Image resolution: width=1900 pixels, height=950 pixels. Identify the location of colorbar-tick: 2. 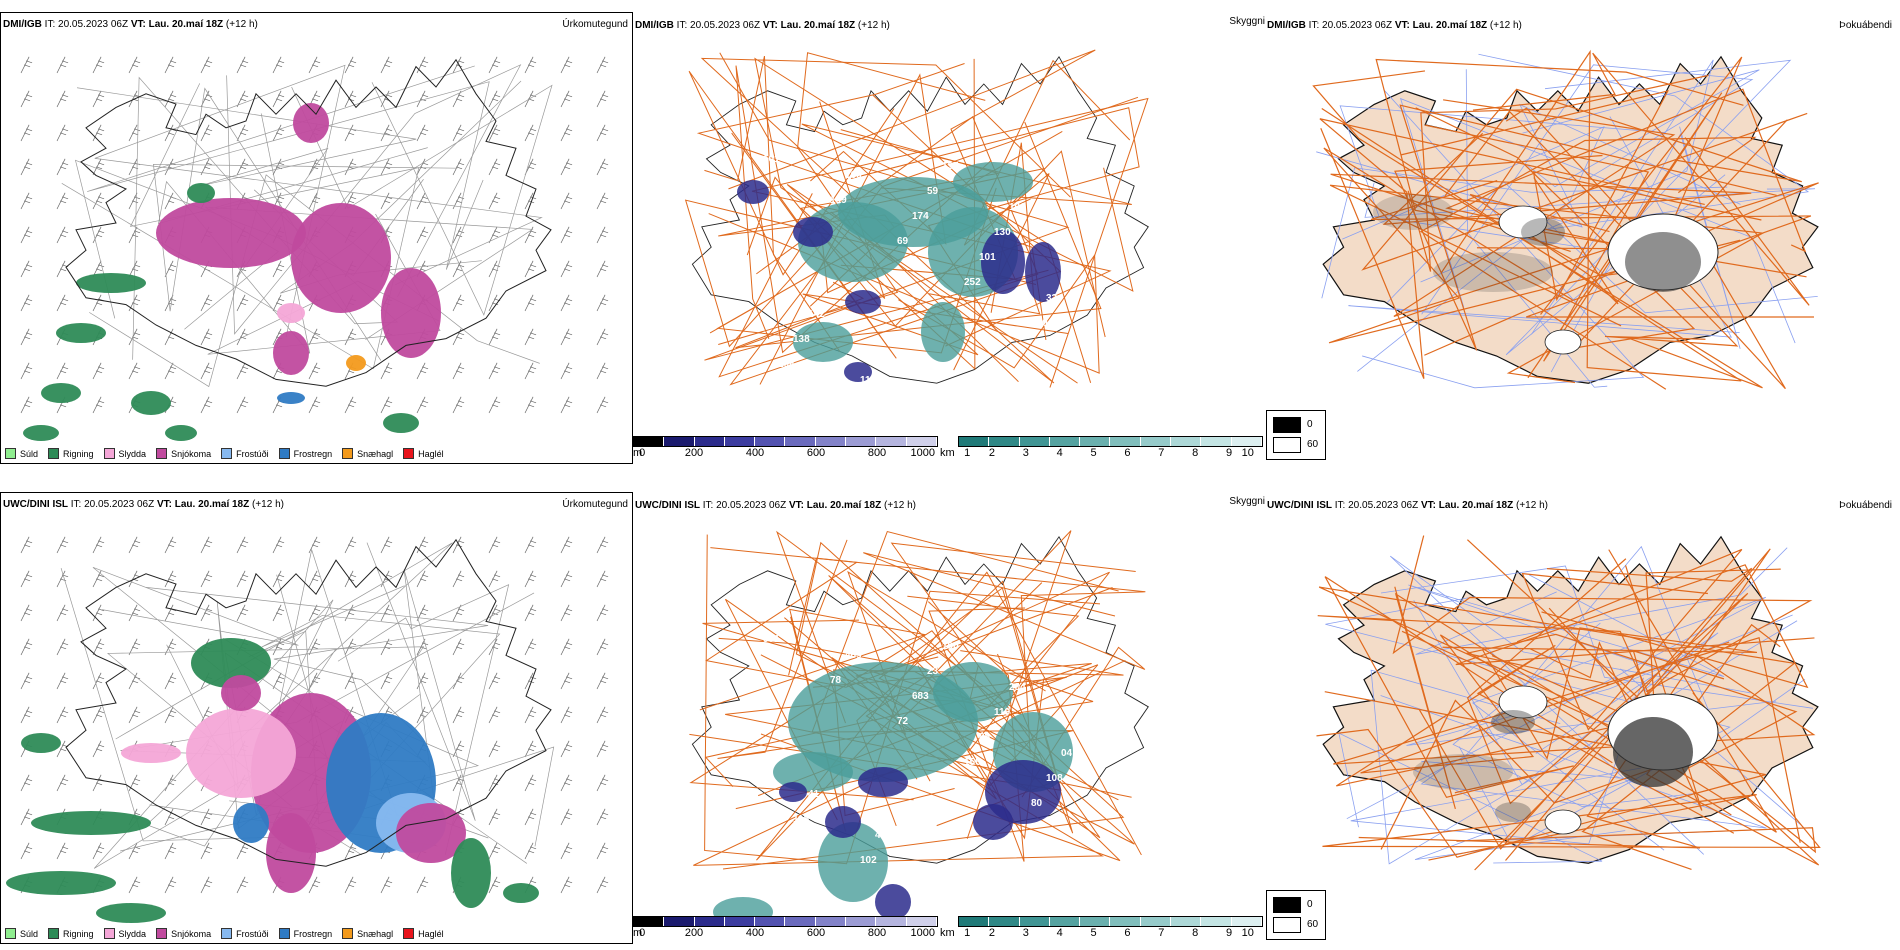
(991, 453).